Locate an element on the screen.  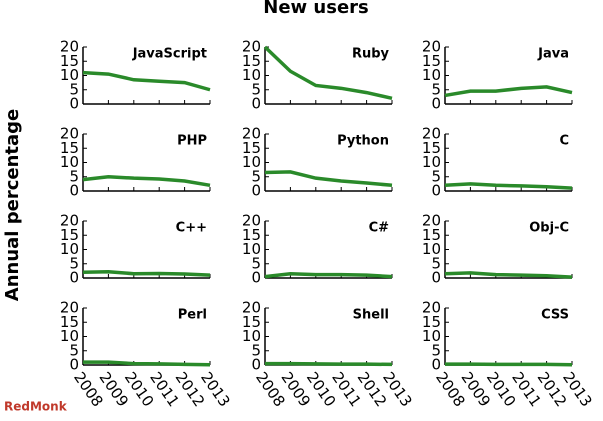
source: RedMonk is located at coordinates (36, 407).